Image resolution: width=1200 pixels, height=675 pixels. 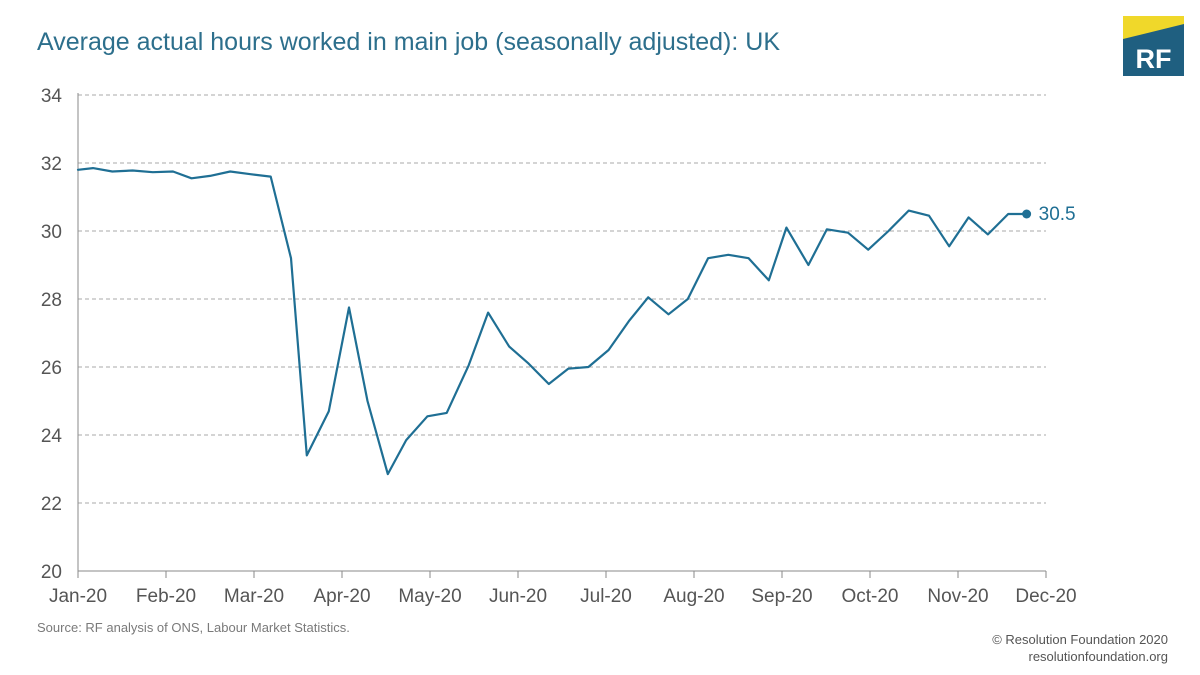 What do you see at coordinates (51, 572) in the screenshot?
I see `y-tick-label: 20` at bounding box center [51, 572].